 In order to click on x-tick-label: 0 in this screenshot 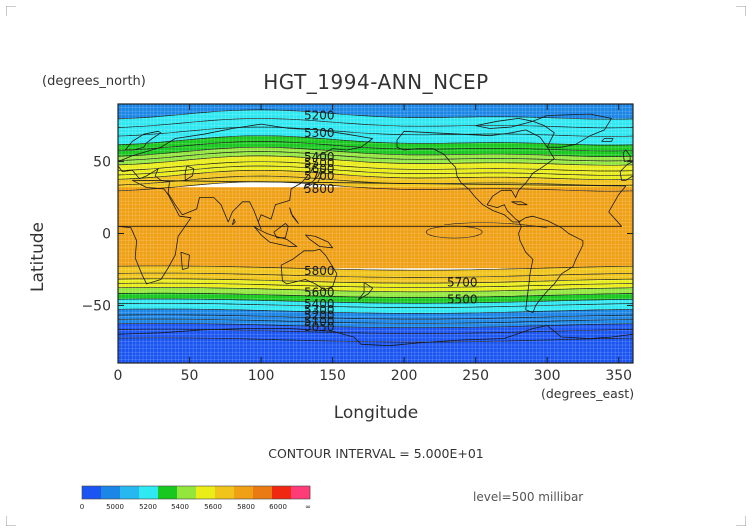, I will do `click(118, 376)`.